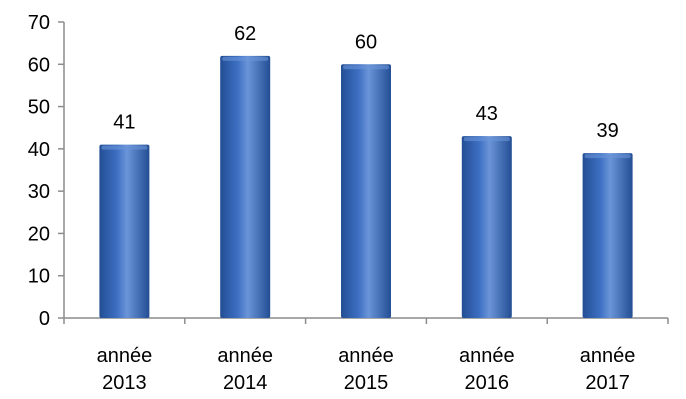 This screenshot has height=399, width=686. Describe the element at coordinates (39, 277) in the screenshot. I see `y-tick-label: 10` at that location.